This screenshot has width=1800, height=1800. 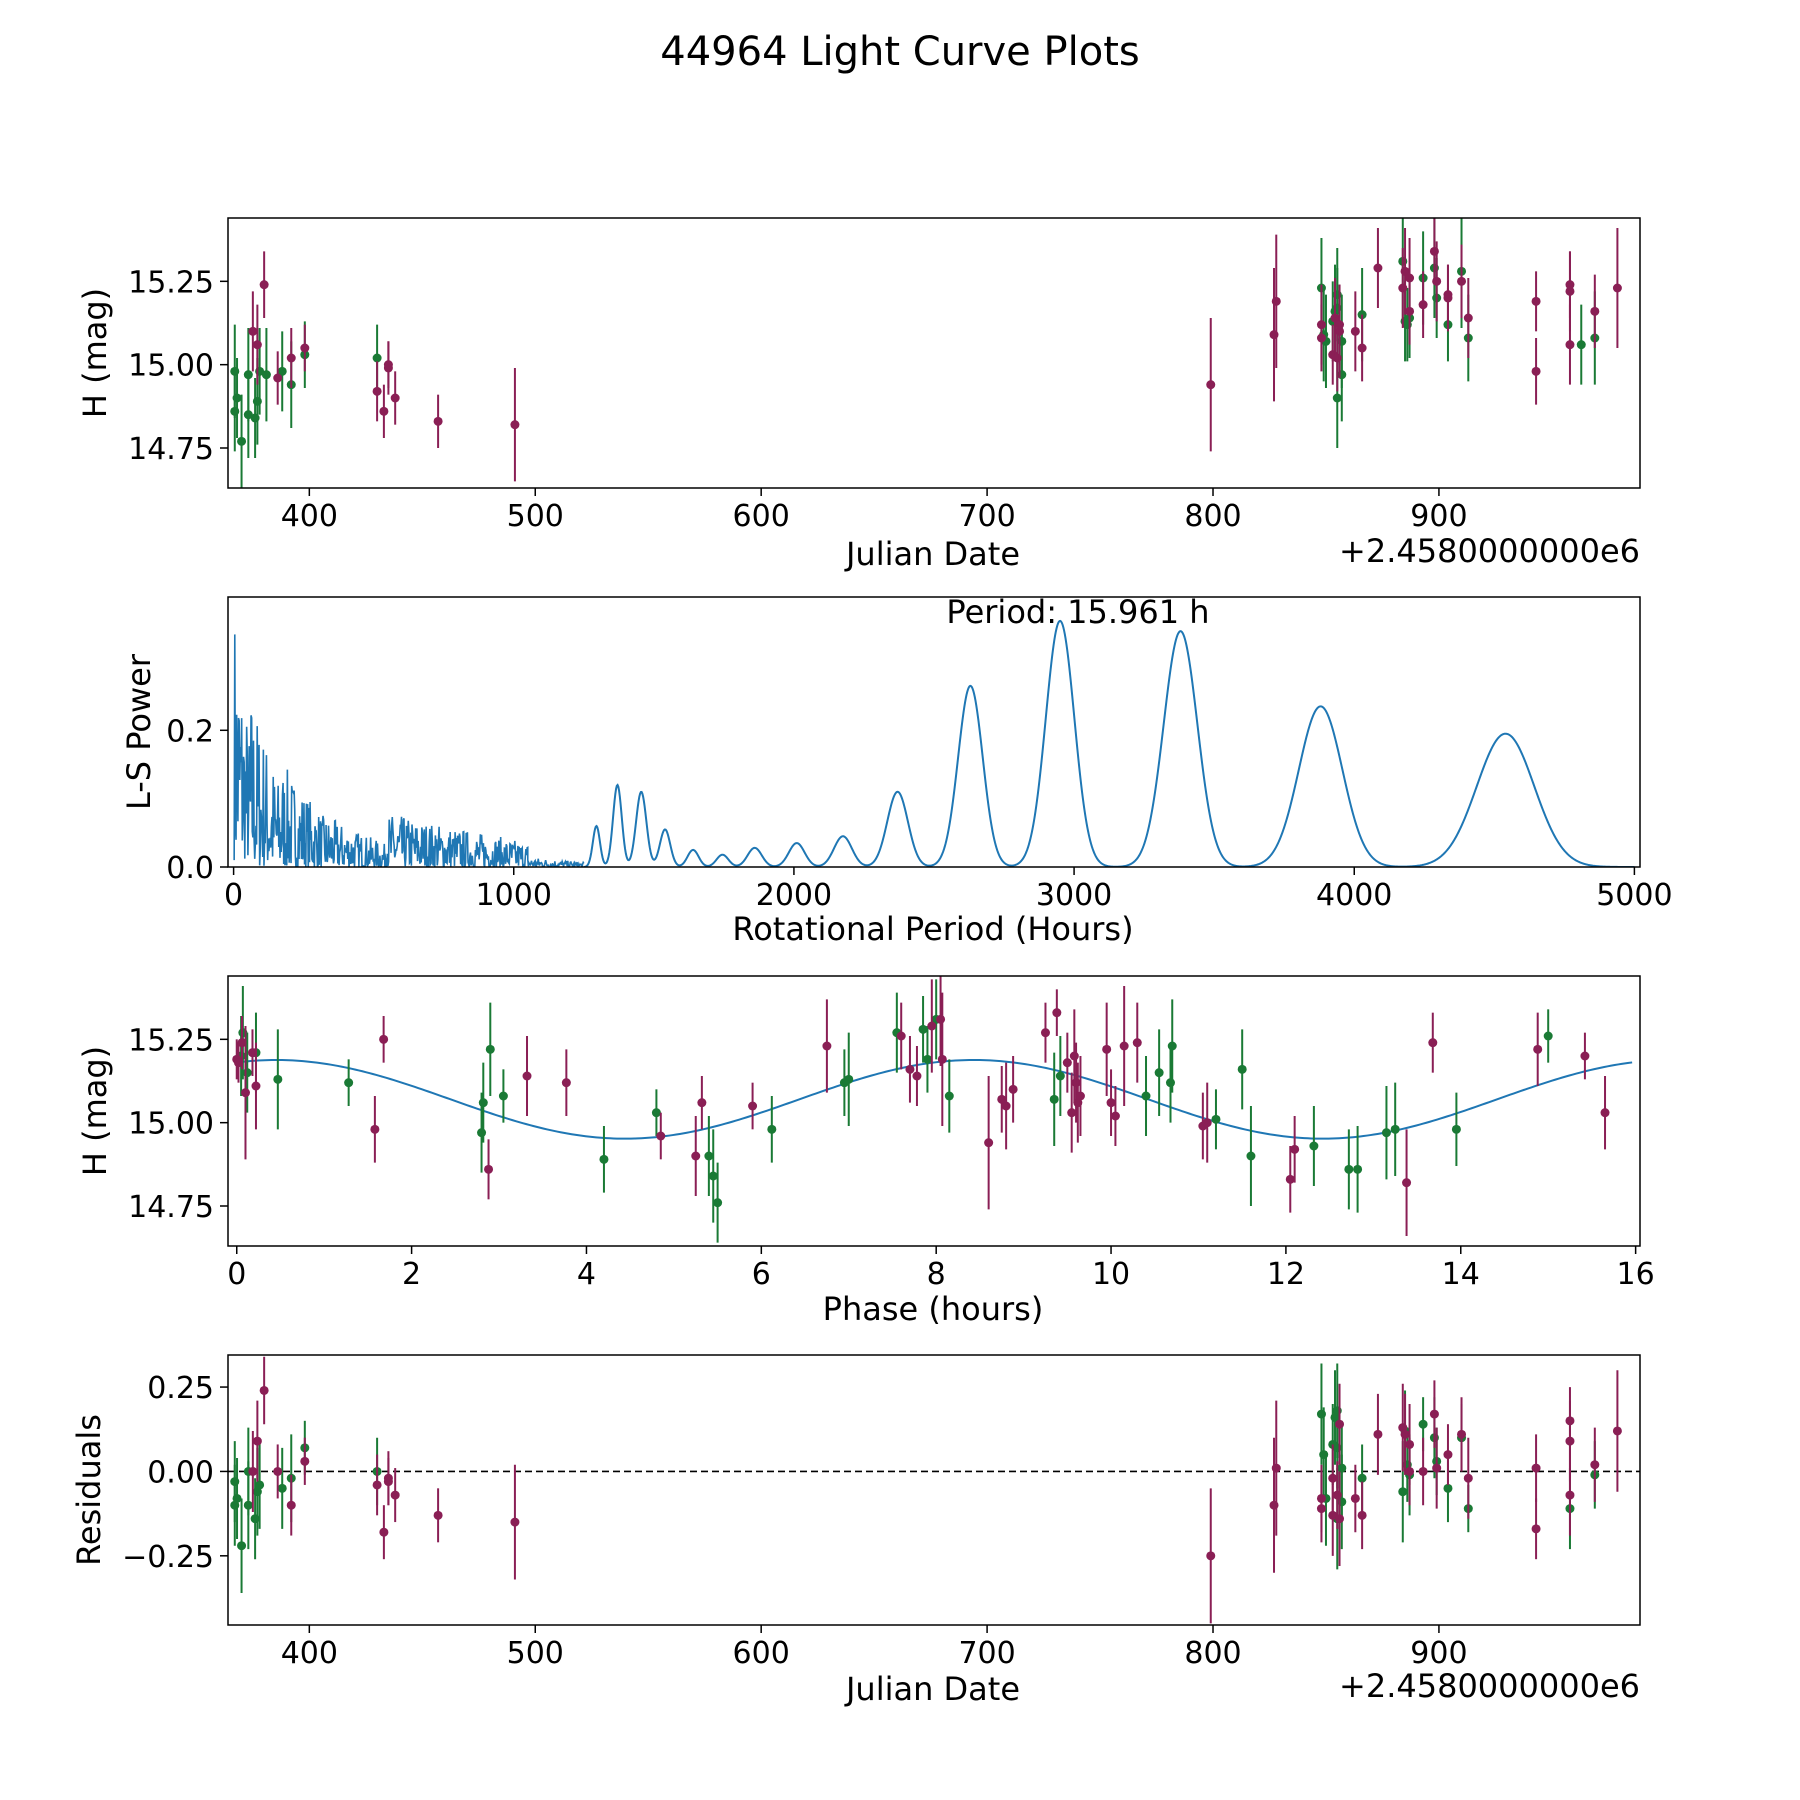 I want to click on residuals-ylabel: Residuals, so click(x=89, y=1490).